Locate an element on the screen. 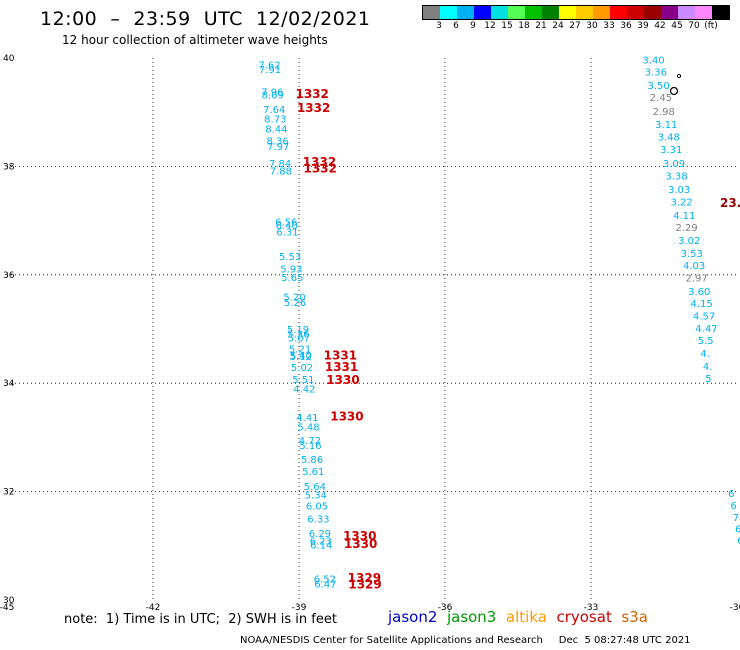 Image resolution: width=740 pixels, height=650 pixels. lat-tick-label: 34 is located at coordinates (9, 384).